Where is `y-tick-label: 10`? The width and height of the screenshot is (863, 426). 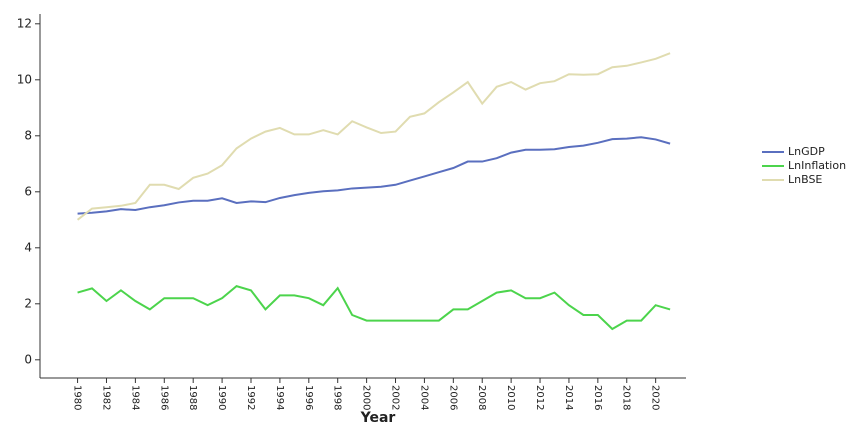 y-tick-label: 10 is located at coordinates (24, 79).